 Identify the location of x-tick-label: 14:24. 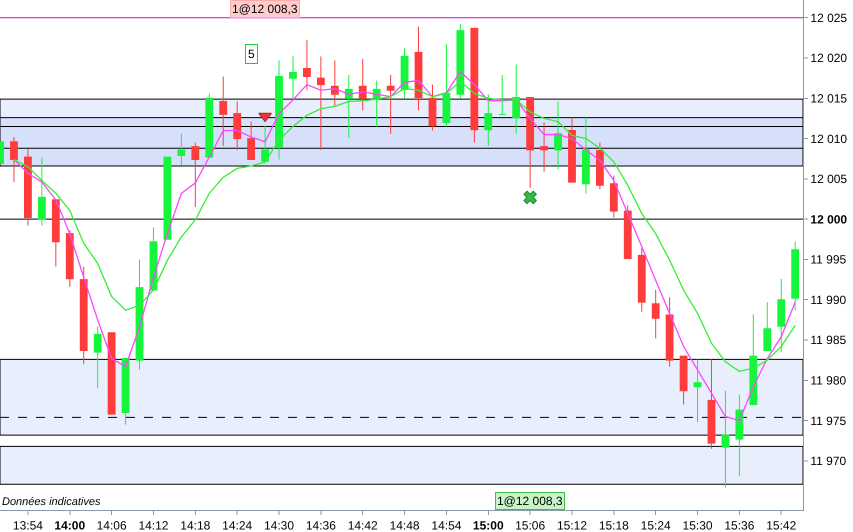
(237, 525).